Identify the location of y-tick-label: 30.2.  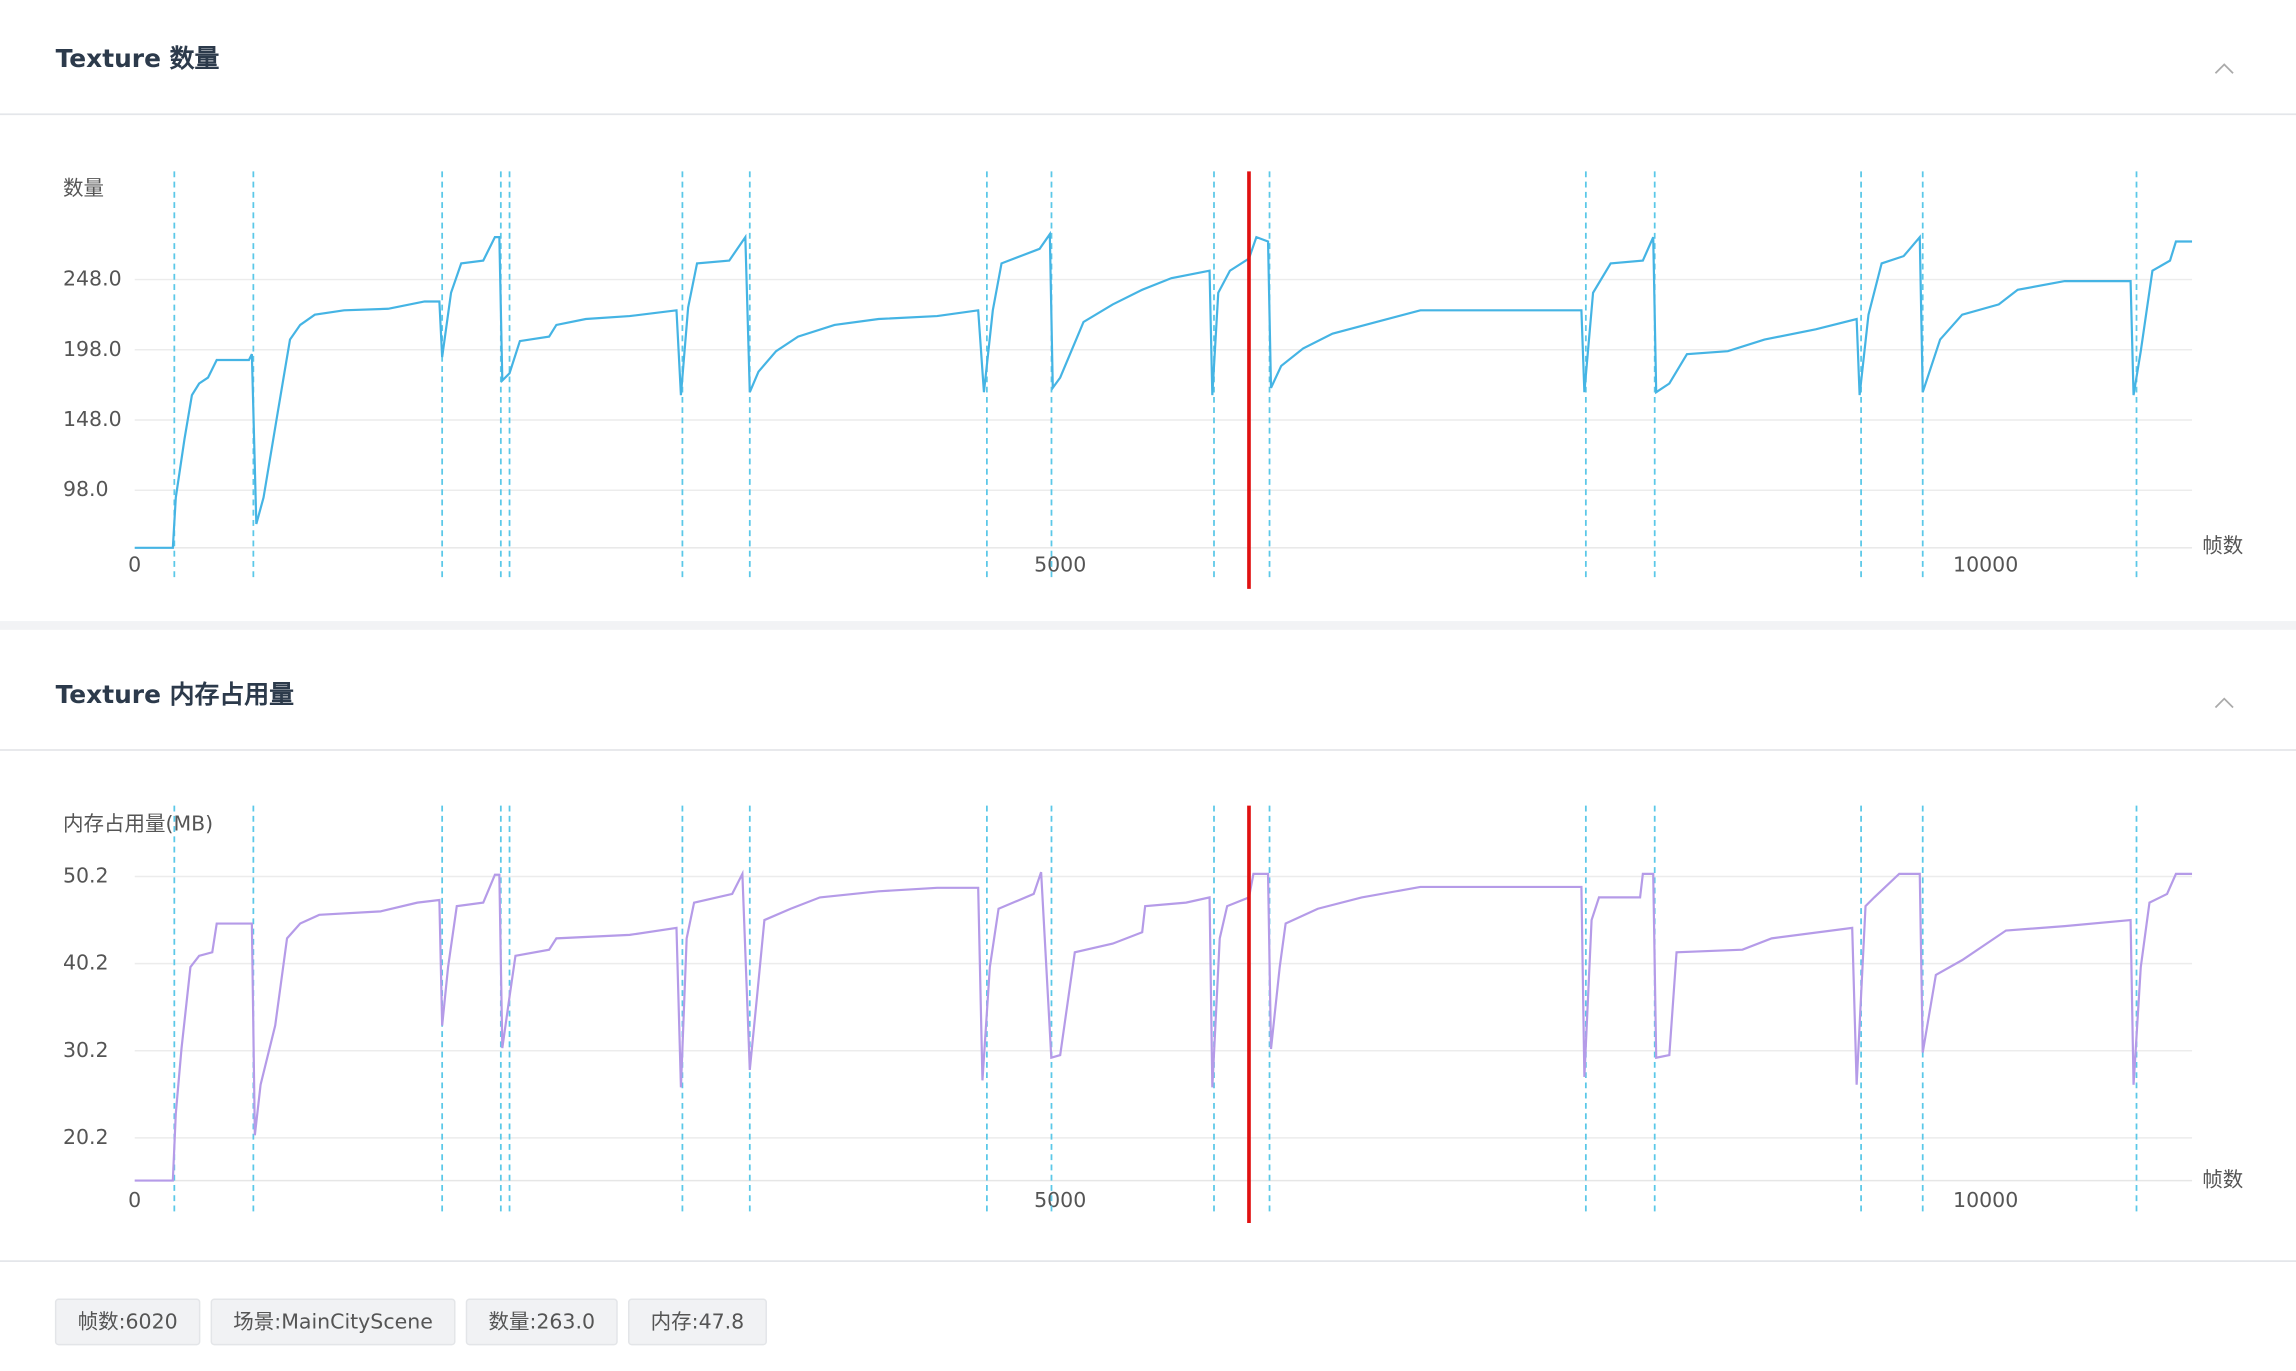
(86, 1050).